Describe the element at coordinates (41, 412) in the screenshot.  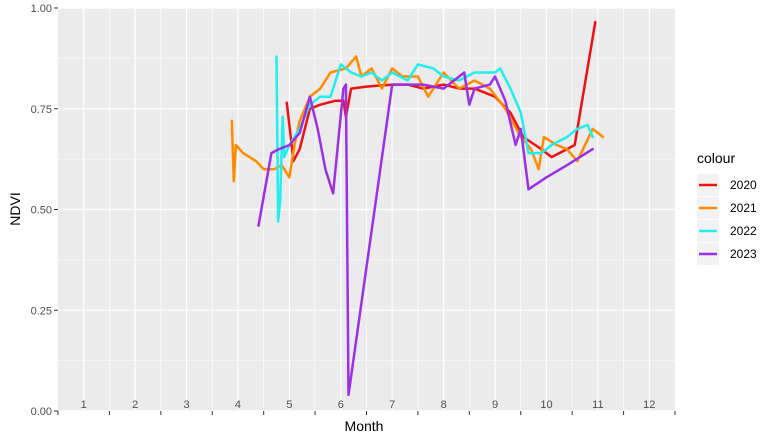
I see `y-tick-label: 0.00` at that location.